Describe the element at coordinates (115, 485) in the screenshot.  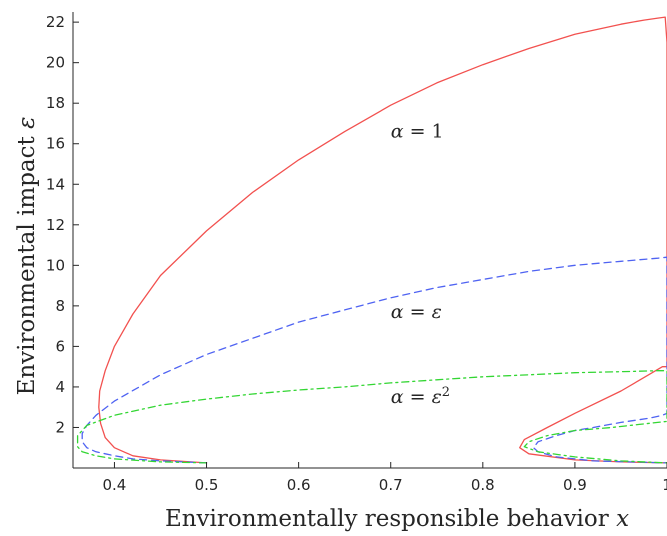
I see `x-tick-label: 0.4` at that location.